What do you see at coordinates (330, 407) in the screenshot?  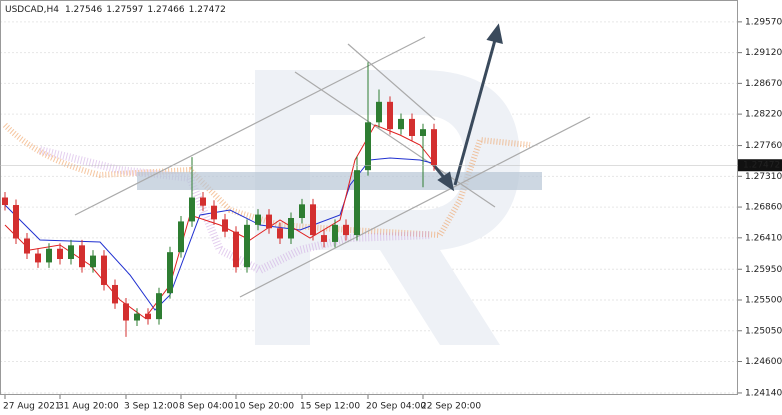 I see `x-tick-label: 15 Sep 12:00` at bounding box center [330, 407].